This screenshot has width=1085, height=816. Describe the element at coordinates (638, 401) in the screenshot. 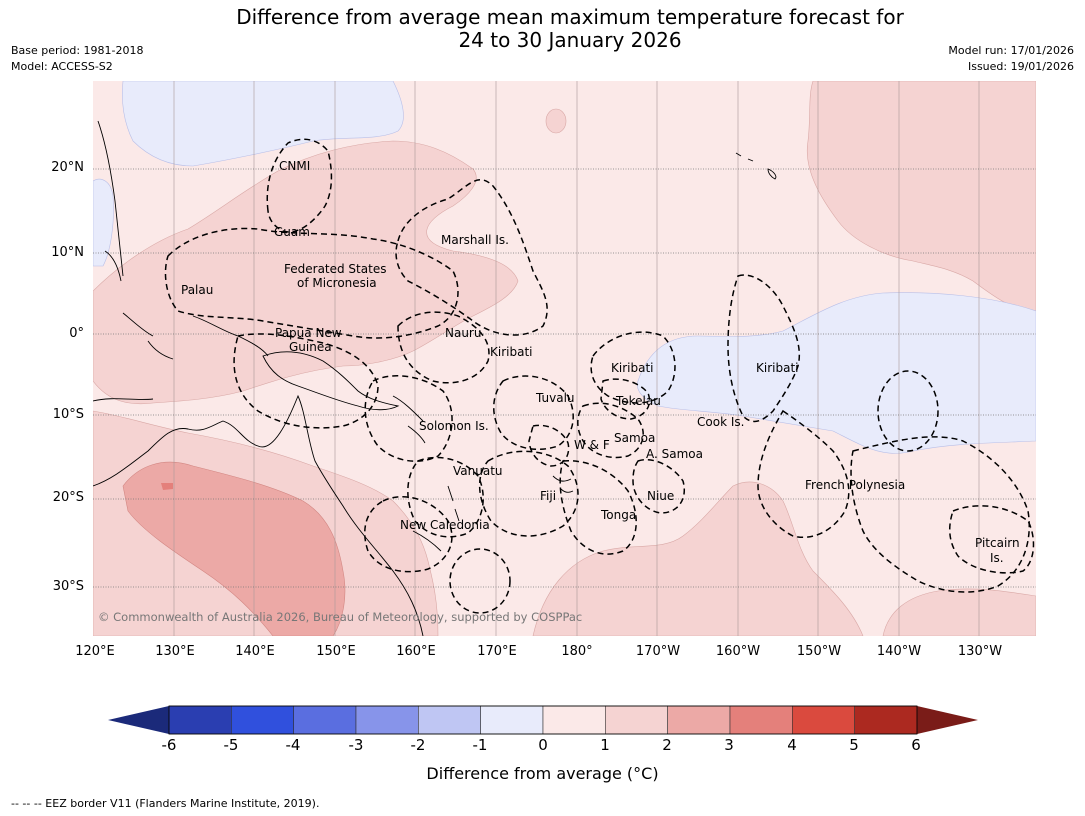

I see `label-tokelau: Tokelau` at that location.